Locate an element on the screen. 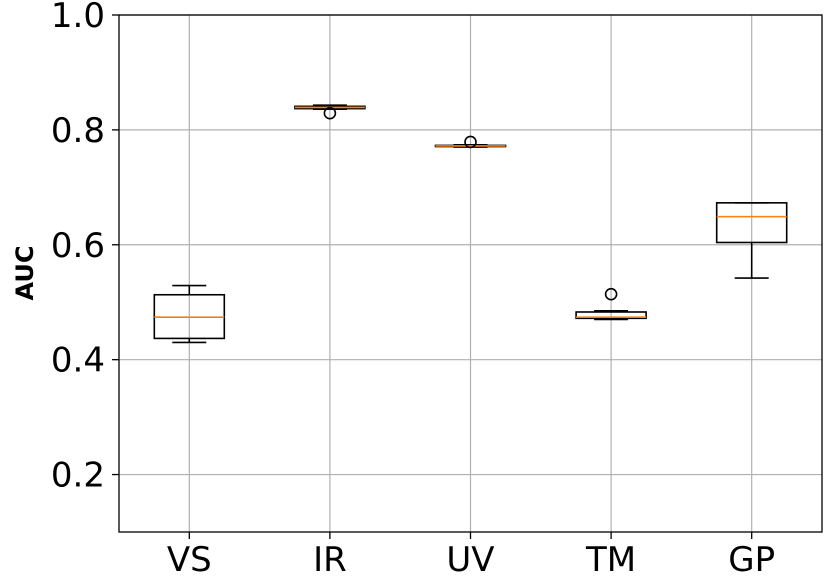  box-vs is located at coordinates (189, 314).